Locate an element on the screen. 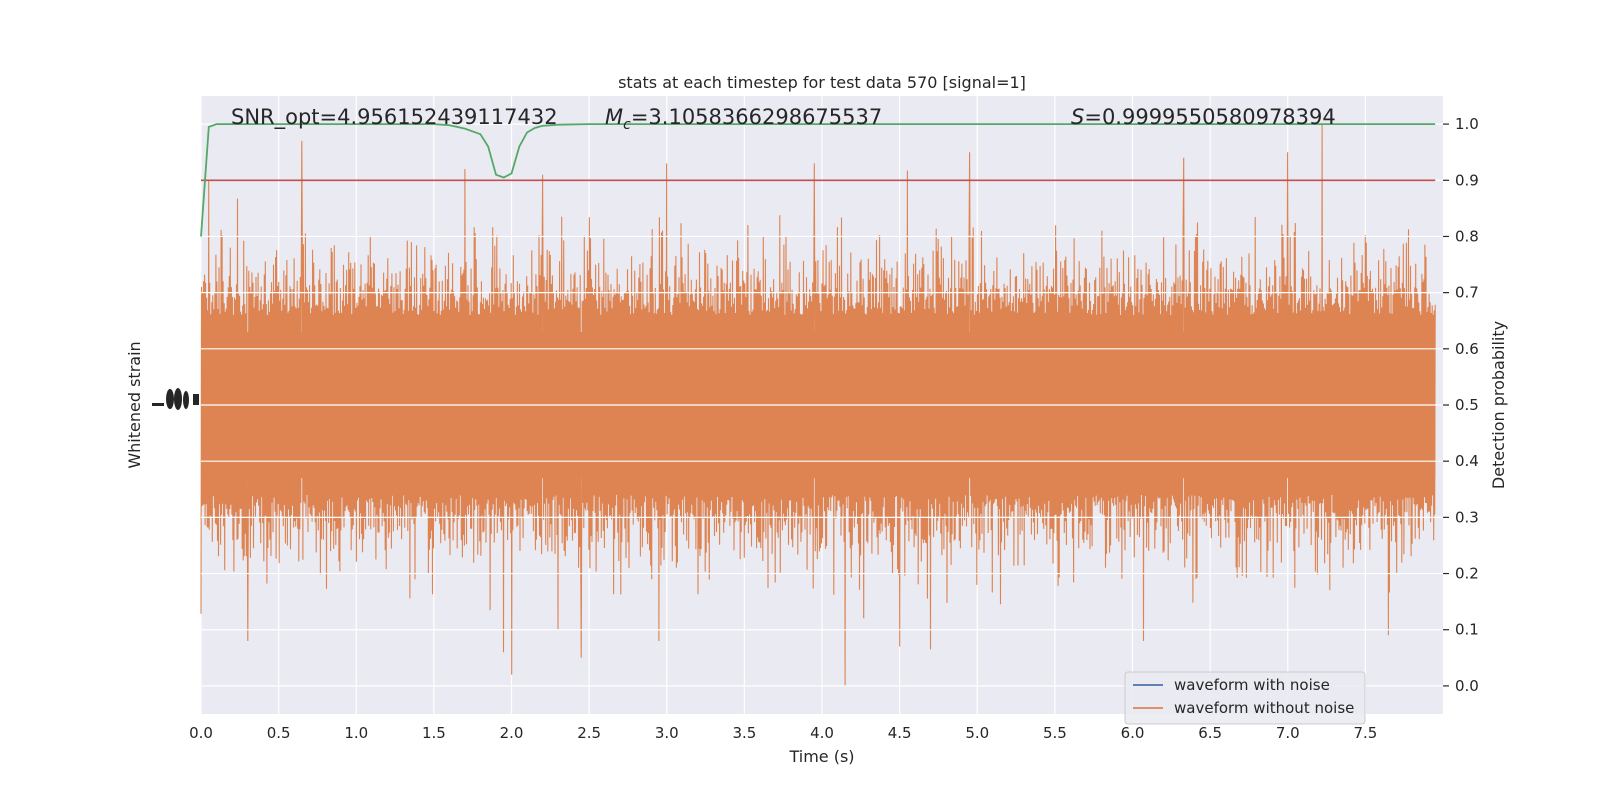  x-tick-label: 7.0 is located at coordinates (1288, 733).